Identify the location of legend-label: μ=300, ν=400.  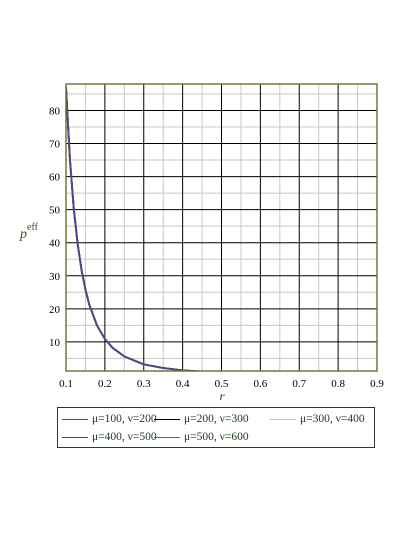
(332, 419).